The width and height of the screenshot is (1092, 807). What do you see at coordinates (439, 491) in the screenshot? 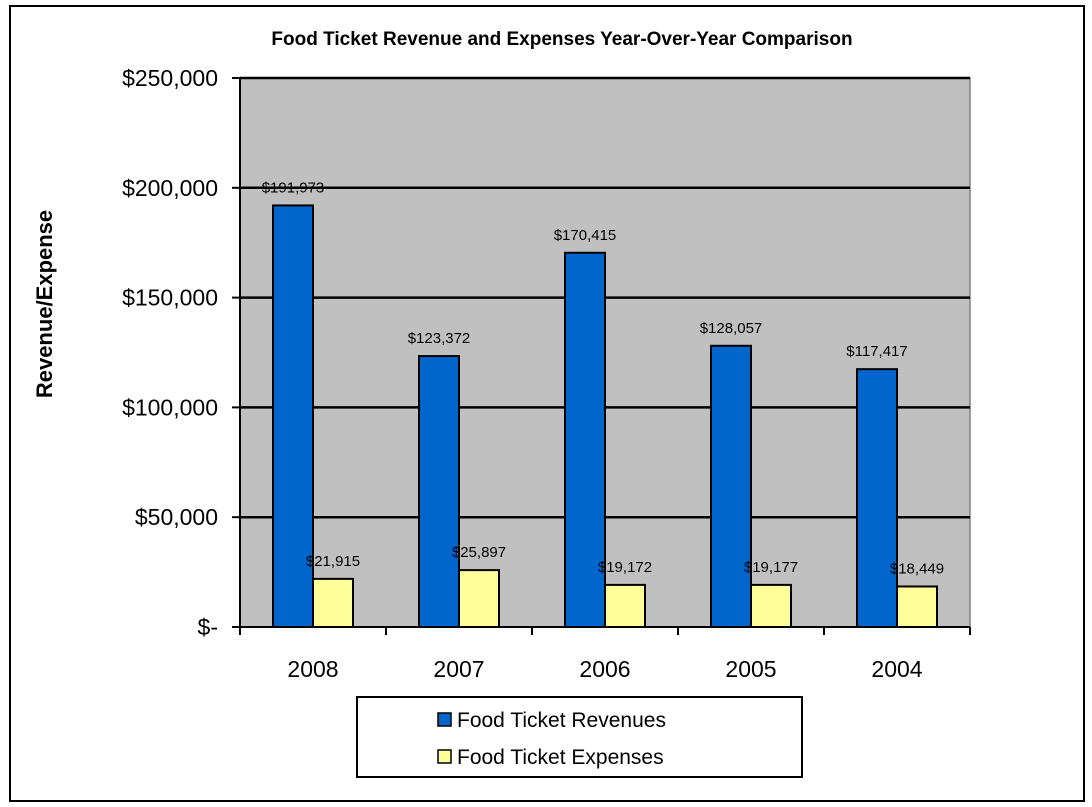
I see `bar-food-ticket-revenues-2007` at bounding box center [439, 491].